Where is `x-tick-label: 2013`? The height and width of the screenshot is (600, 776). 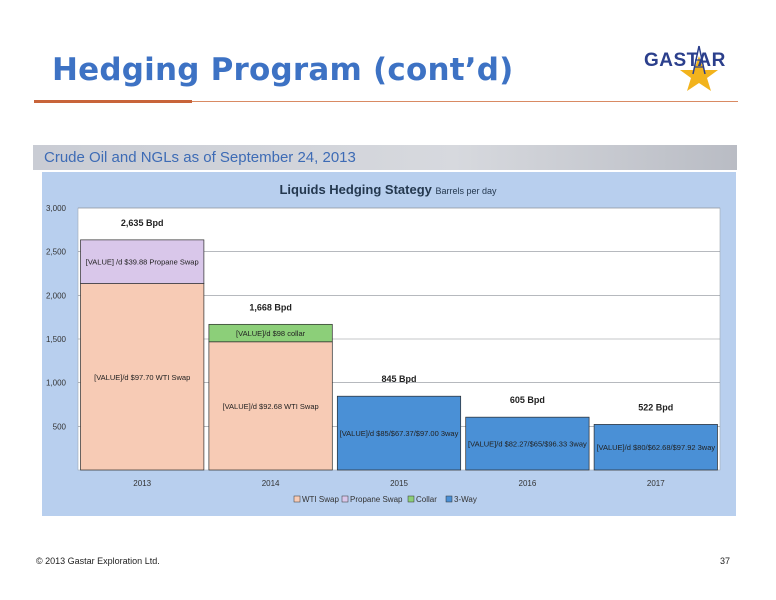
x-tick-label: 2013 is located at coordinates (142, 483).